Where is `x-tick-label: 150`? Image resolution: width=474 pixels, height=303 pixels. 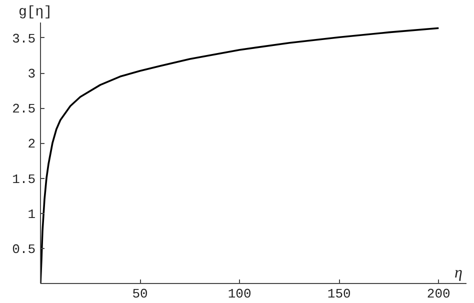 x-tick-label: 150 is located at coordinates (339, 294).